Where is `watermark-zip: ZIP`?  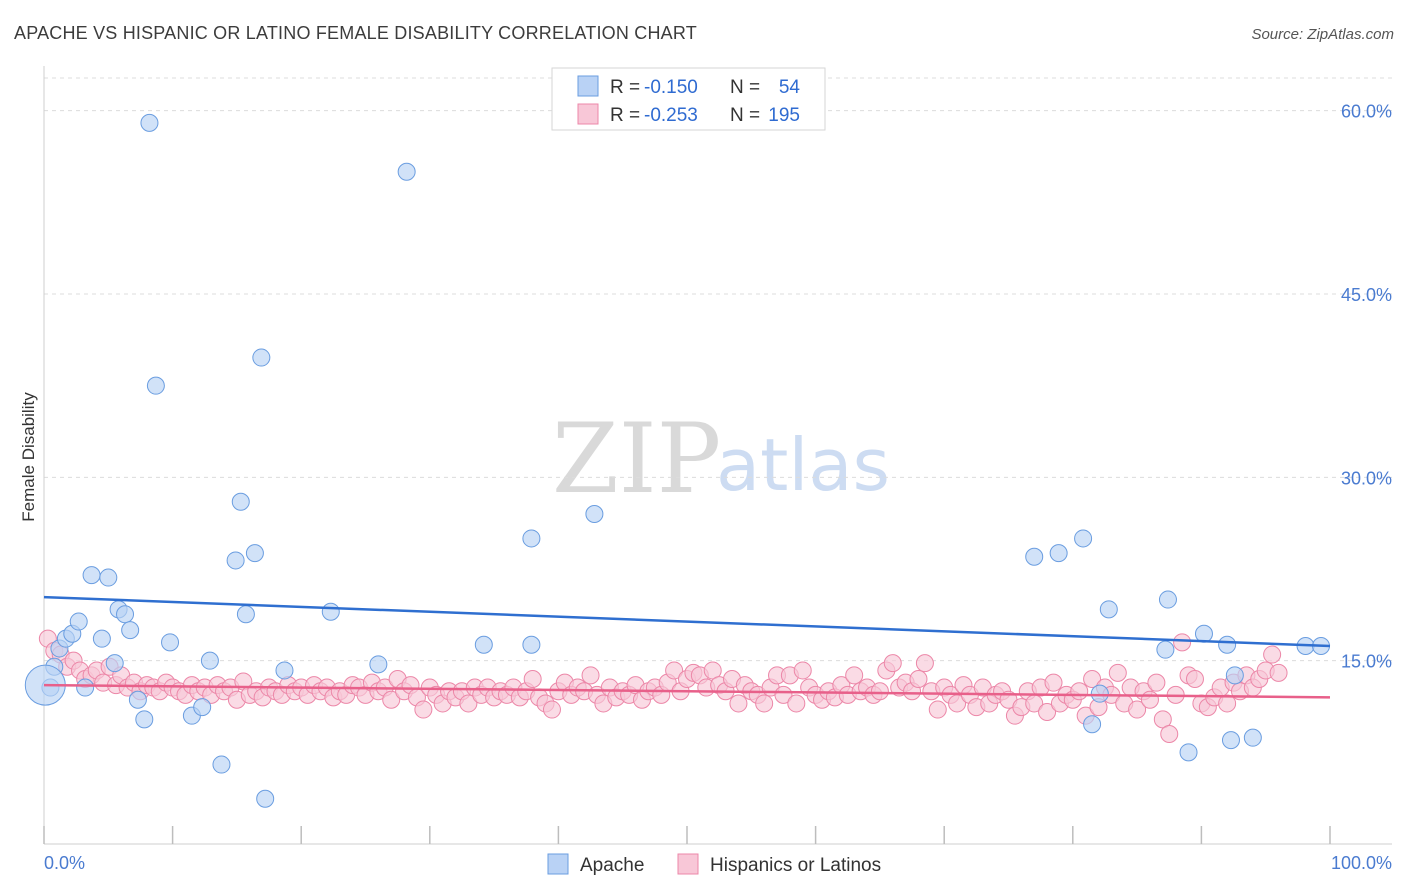 watermark-zip: ZIP is located at coordinates (636, 459).